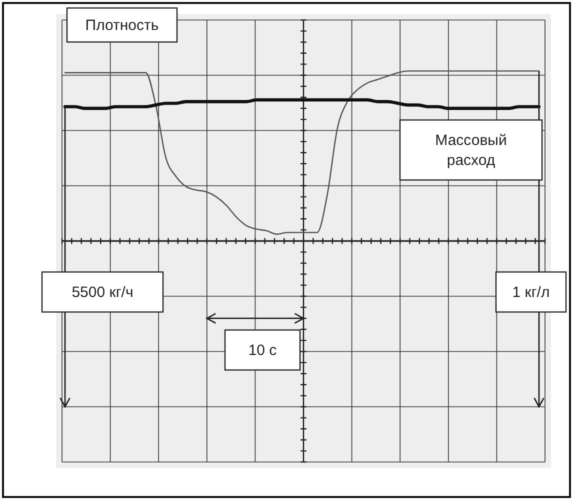 This screenshot has height=500, width=573. I want to click on label-box: 1 кг/л, so click(531, 292).